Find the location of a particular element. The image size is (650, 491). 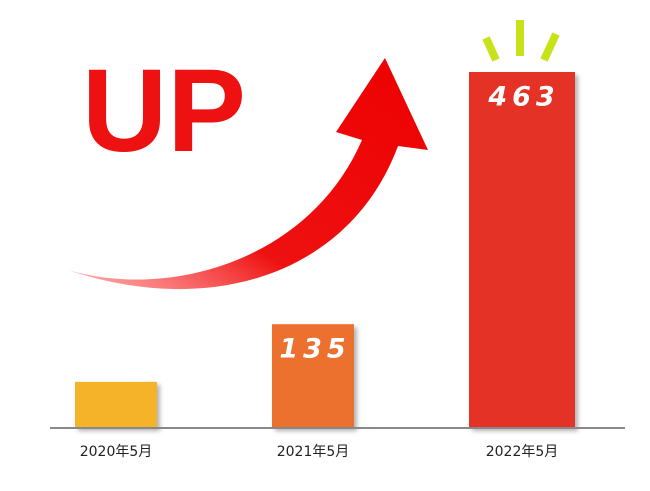

x-tick-label: 2021年5月 is located at coordinates (313, 452).